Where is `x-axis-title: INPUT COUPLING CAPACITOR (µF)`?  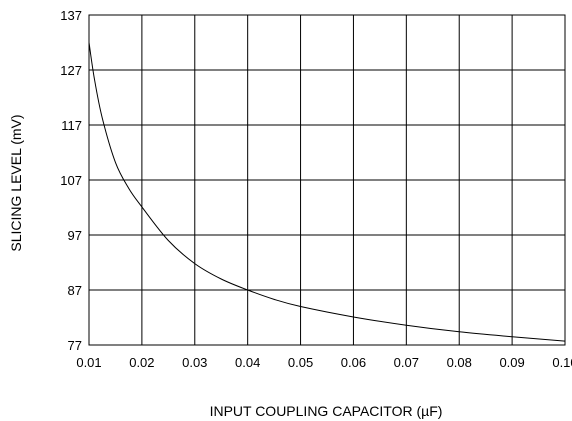
x-axis-title: INPUT COUPLING CAPACITOR (µF) is located at coordinates (326, 411).